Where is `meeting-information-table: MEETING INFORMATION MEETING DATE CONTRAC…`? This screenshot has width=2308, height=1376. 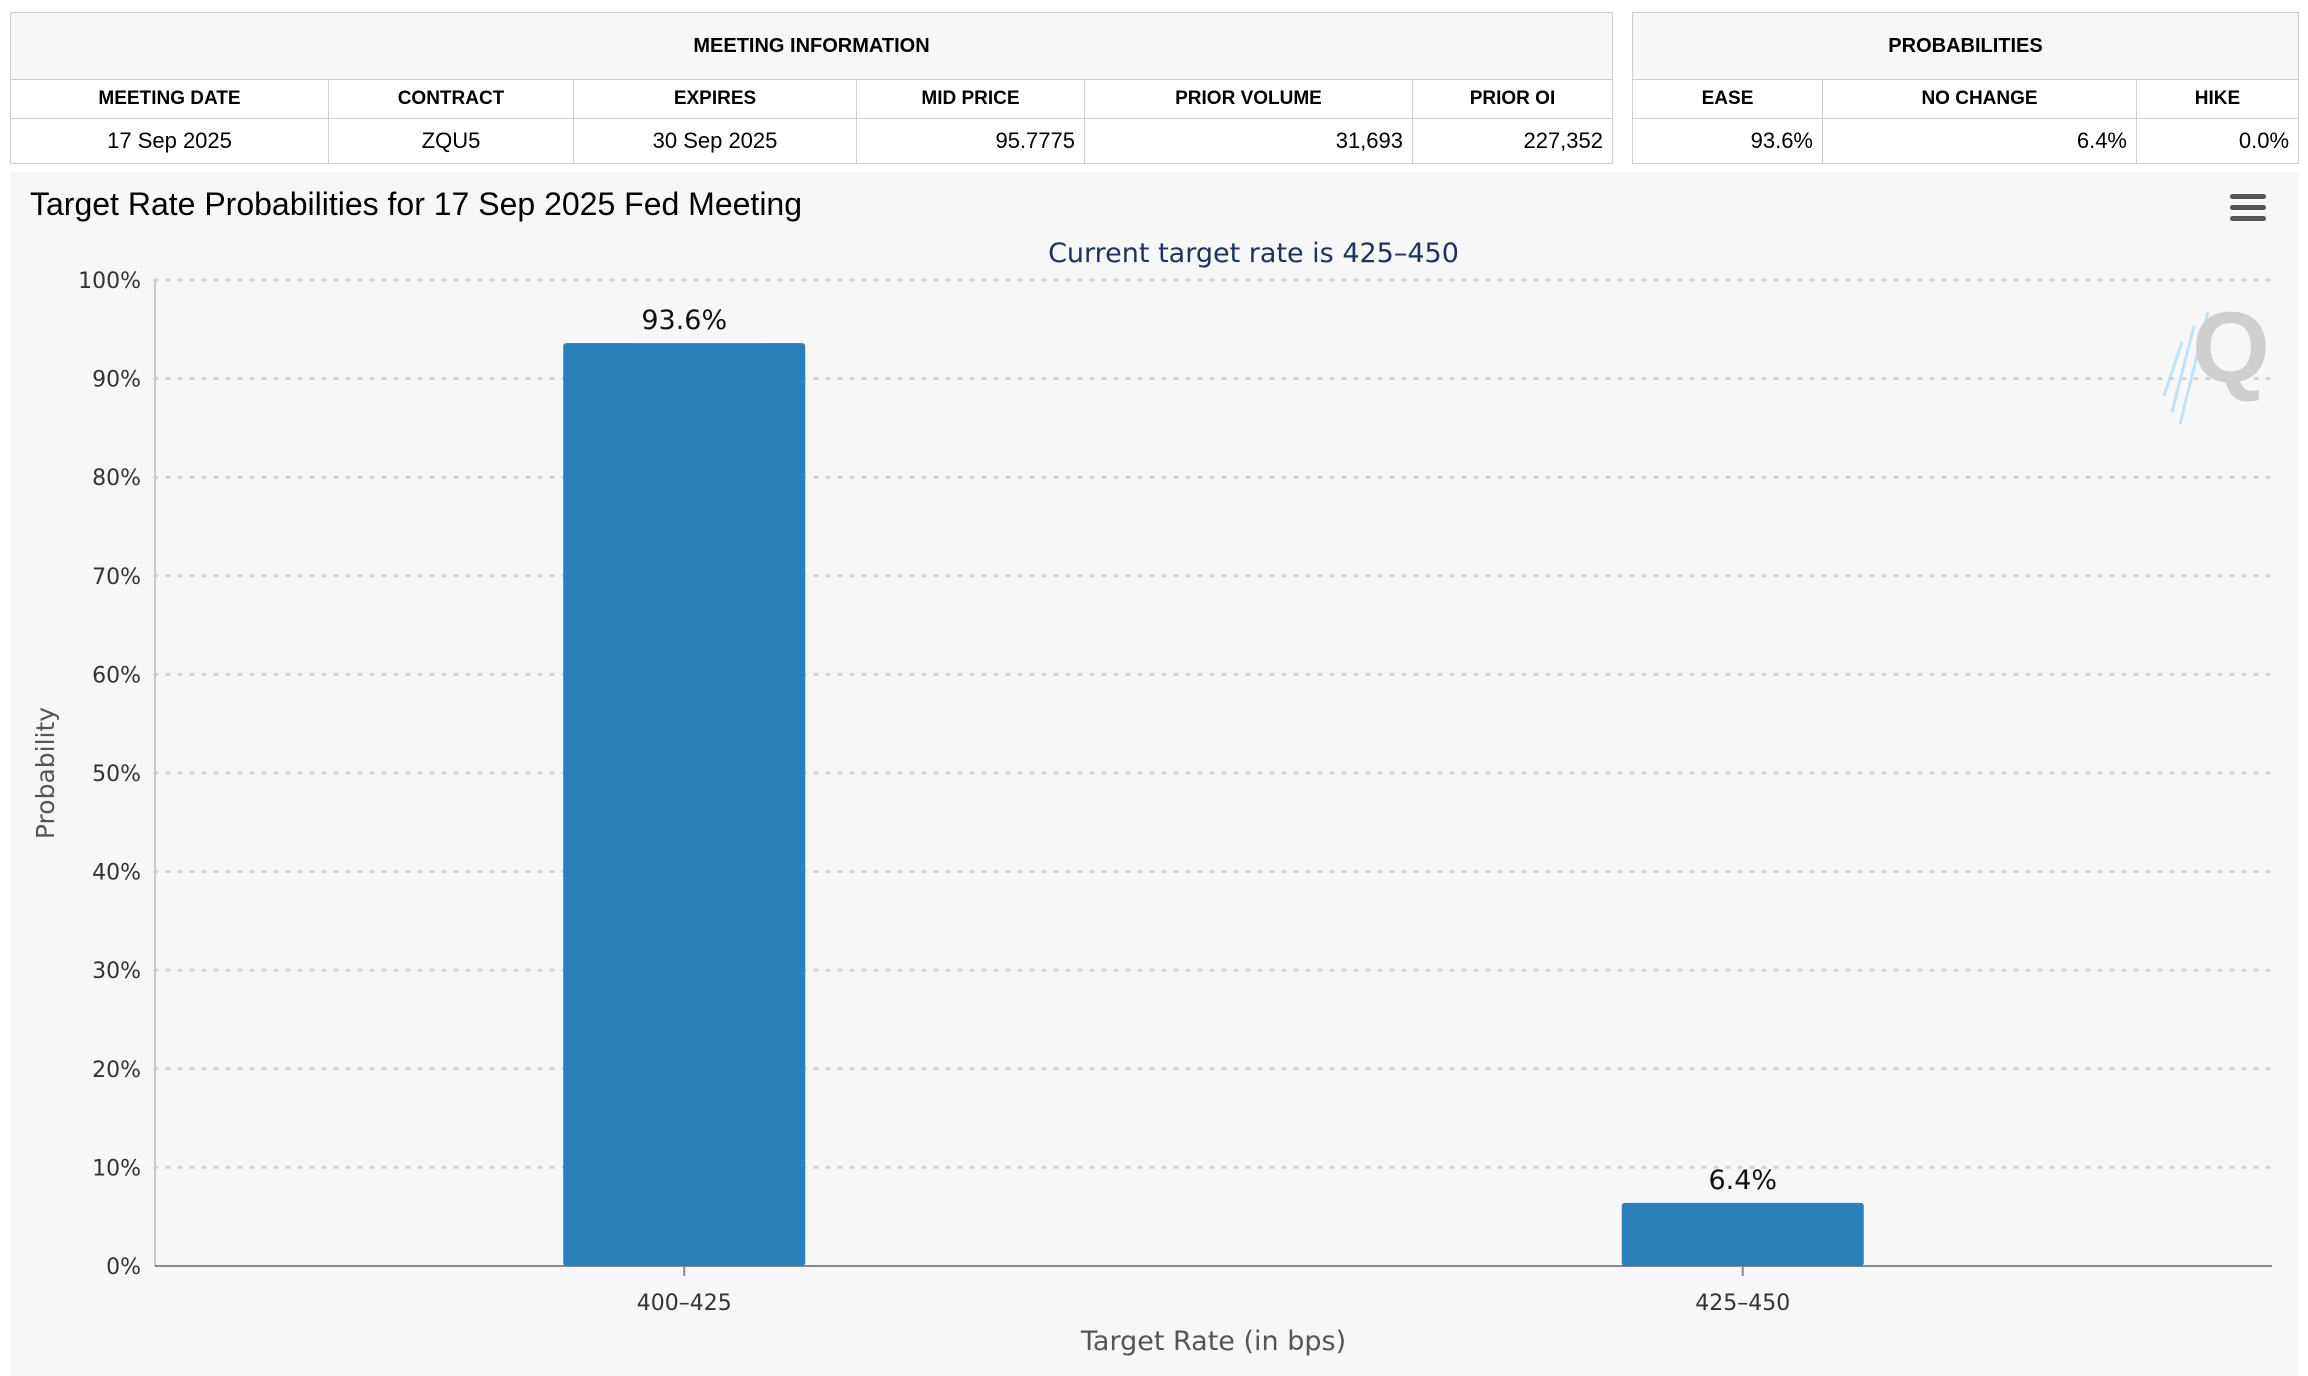
meeting-information-table: MEETING INFORMATION MEETING DATE CONTRAC… is located at coordinates (811, 88).